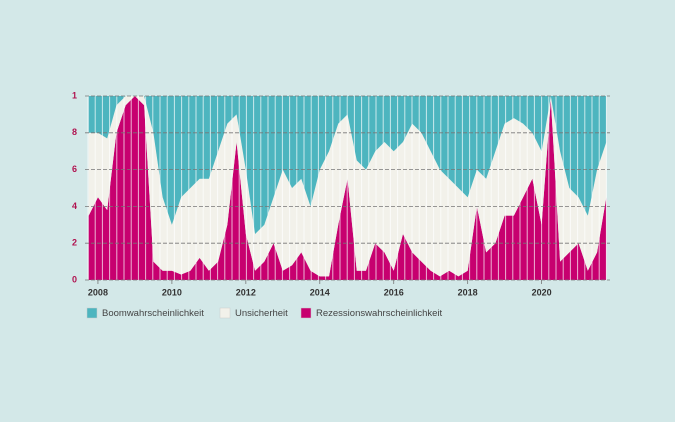 This screenshot has width=675, height=422. What do you see at coordinates (153, 313) in the screenshot?
I see `legend-label: Boomwahrscheinlichkeit` at bounding box center [153, 313].